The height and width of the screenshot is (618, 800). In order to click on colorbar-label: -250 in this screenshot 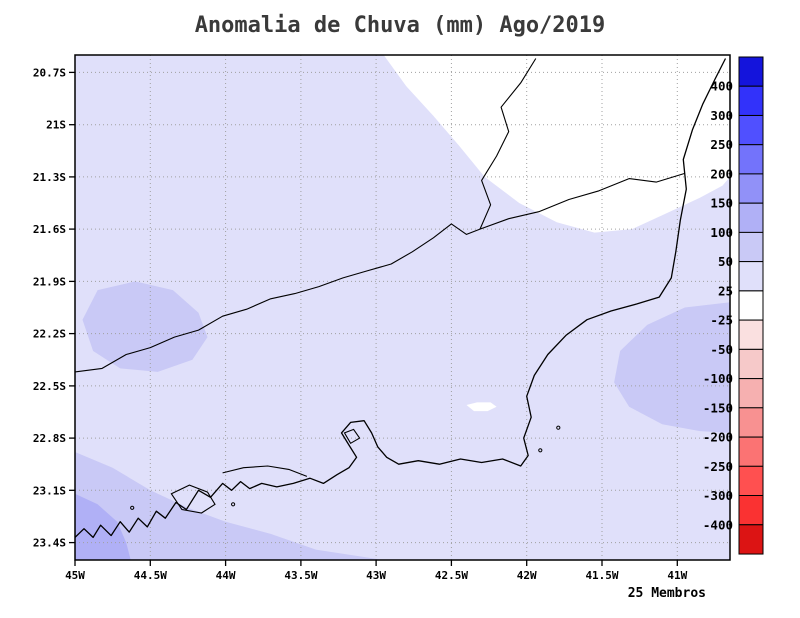, I will do `click(718, 466)`.